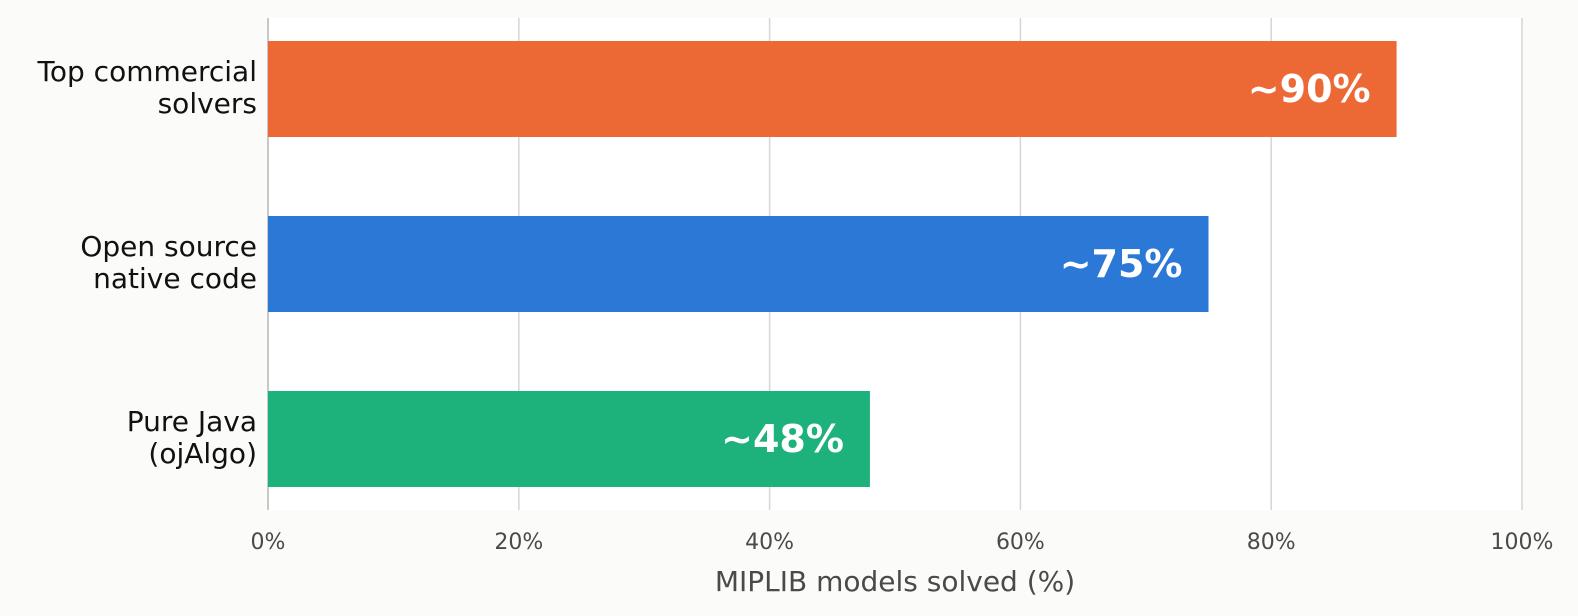  What do you see at coordinates (1522, 542) in the screenshot?
I see `x-tick-label: 100%` at bounding box center [1522, 542].